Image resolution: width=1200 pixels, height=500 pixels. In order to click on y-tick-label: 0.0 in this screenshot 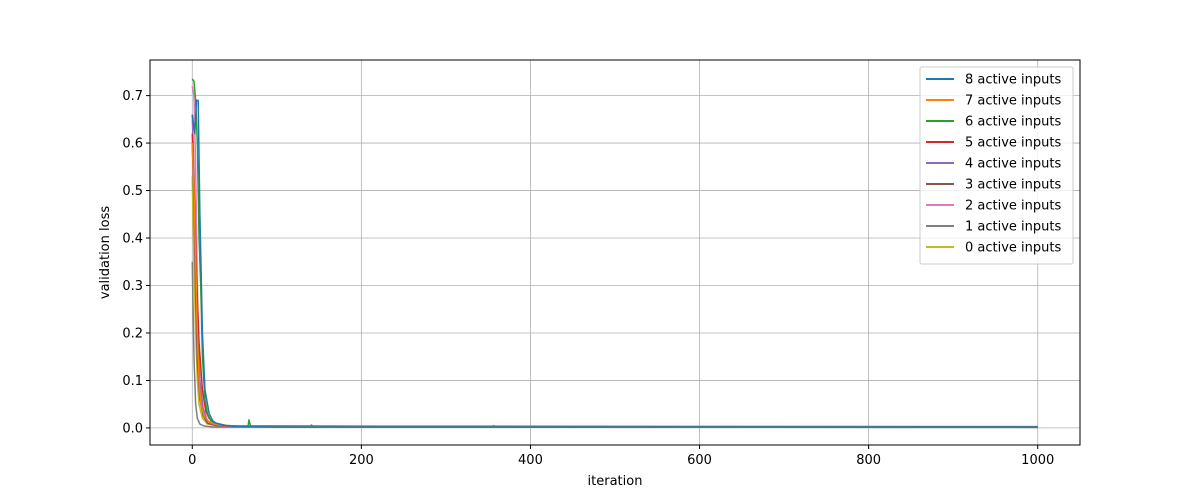, I will do `click(132, 428)`.